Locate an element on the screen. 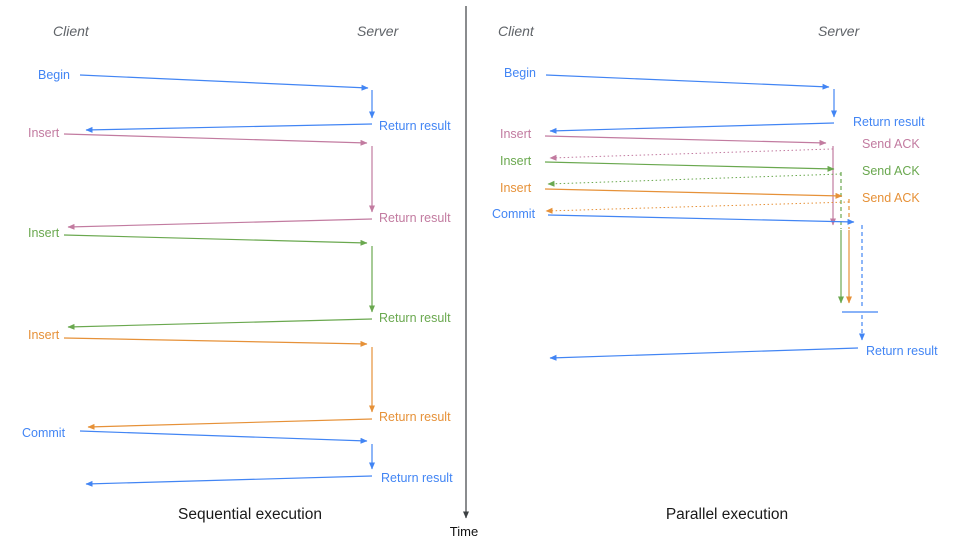 This screenshot has width=960, height=540. par-insert2-request-arrow is located at coordinates (689, 166).